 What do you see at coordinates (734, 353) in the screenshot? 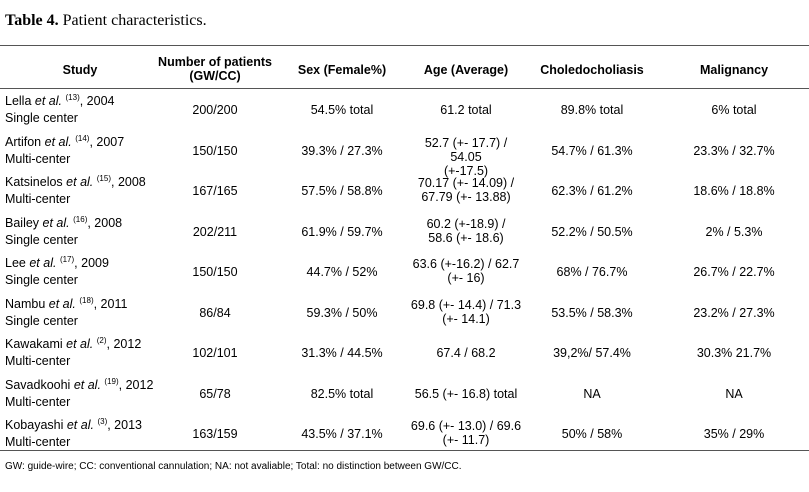
I see `malignancy-cell: 30.3% 21.7%` at bounding box center [734, 353].